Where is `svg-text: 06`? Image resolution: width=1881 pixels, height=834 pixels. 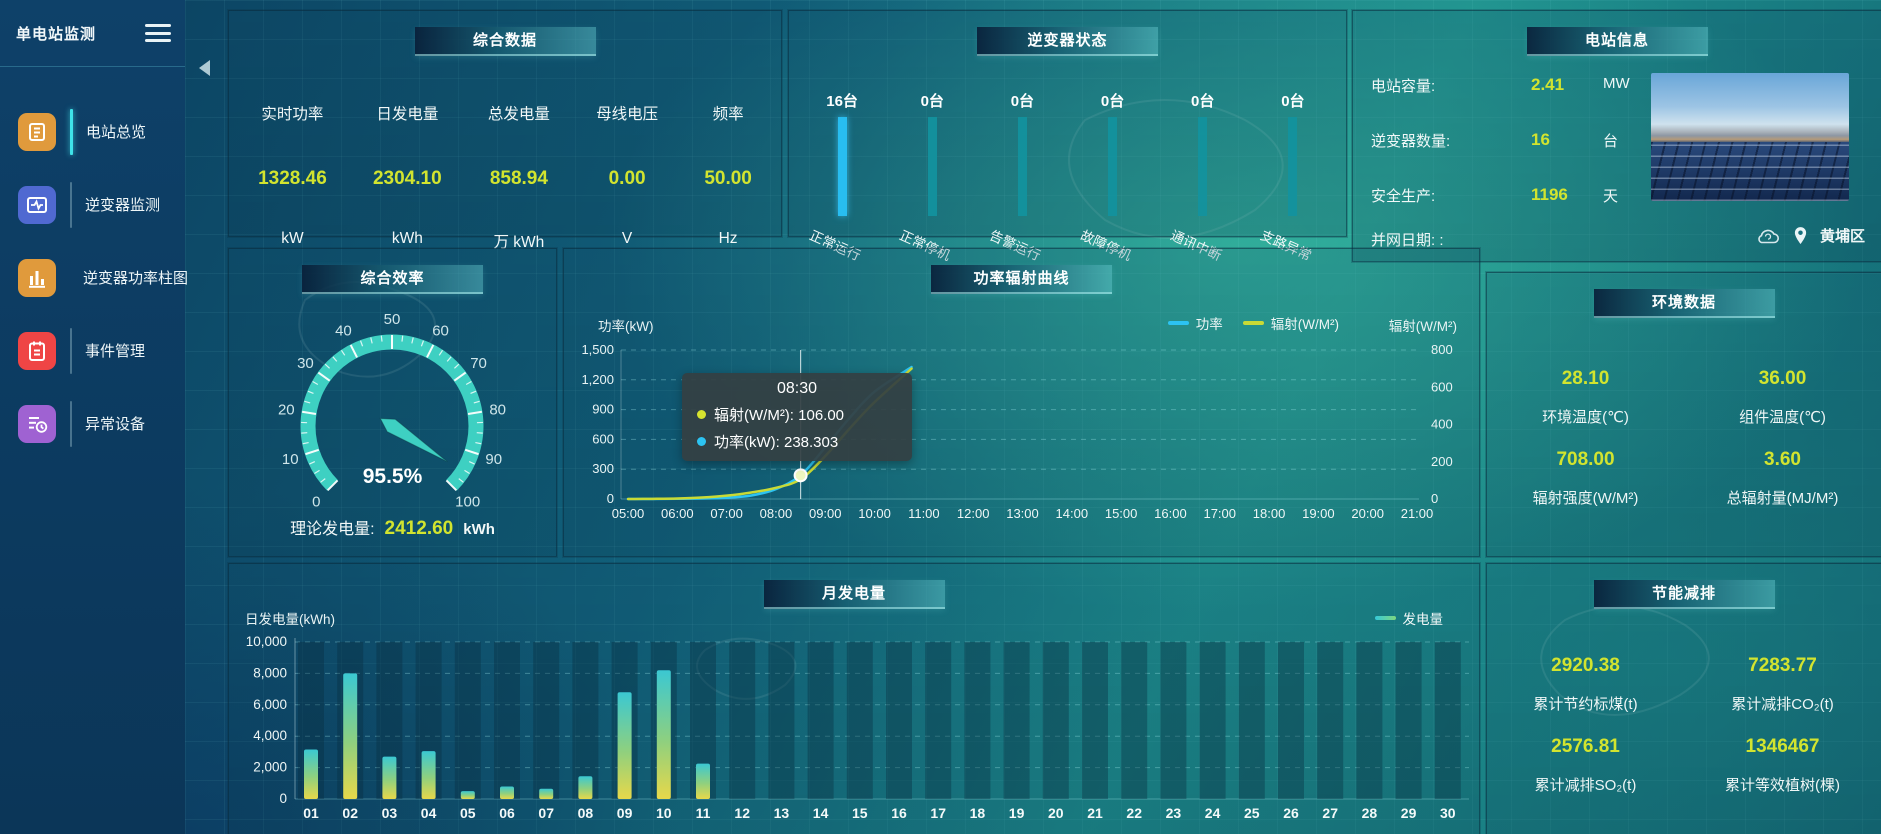
svg-text: 06 is located at coordinates (507, 813).